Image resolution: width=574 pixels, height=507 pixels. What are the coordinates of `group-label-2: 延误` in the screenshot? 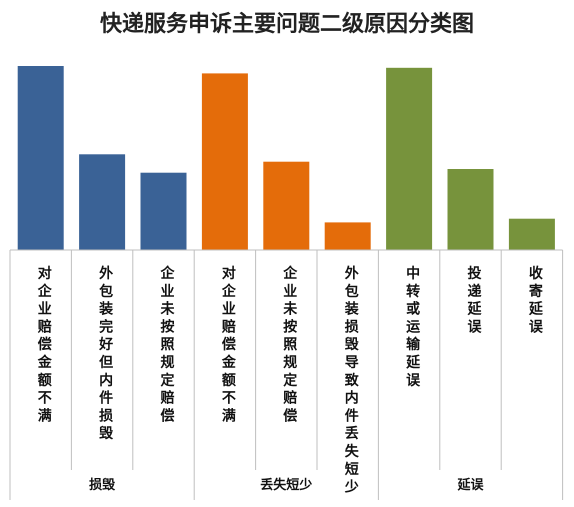 It's located at (470, 485).